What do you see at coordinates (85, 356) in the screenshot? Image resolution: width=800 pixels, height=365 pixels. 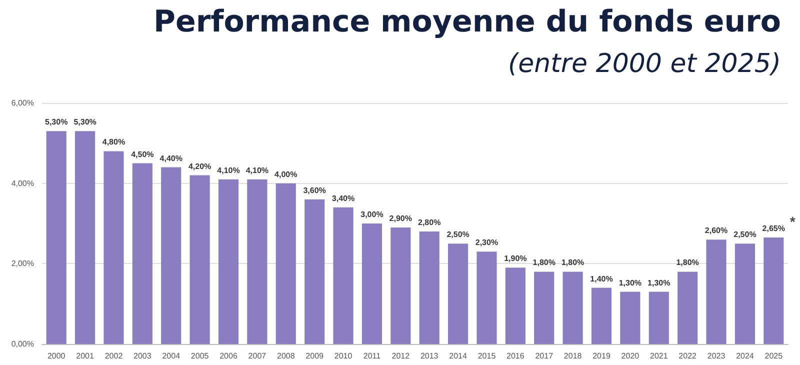 I see `x-tick-label: 2001` at bounding box center [85, 356].